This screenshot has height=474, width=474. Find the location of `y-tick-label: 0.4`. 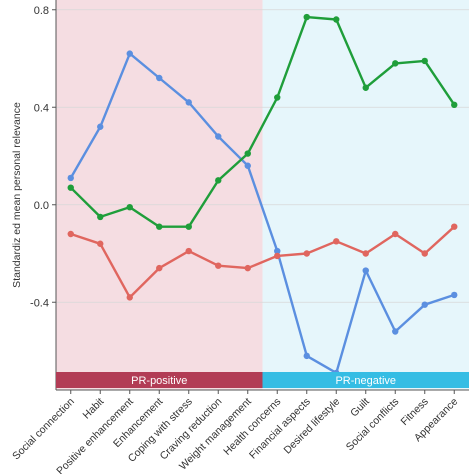

y-tick-label: 0.4 is located at coordinates (41, 108).